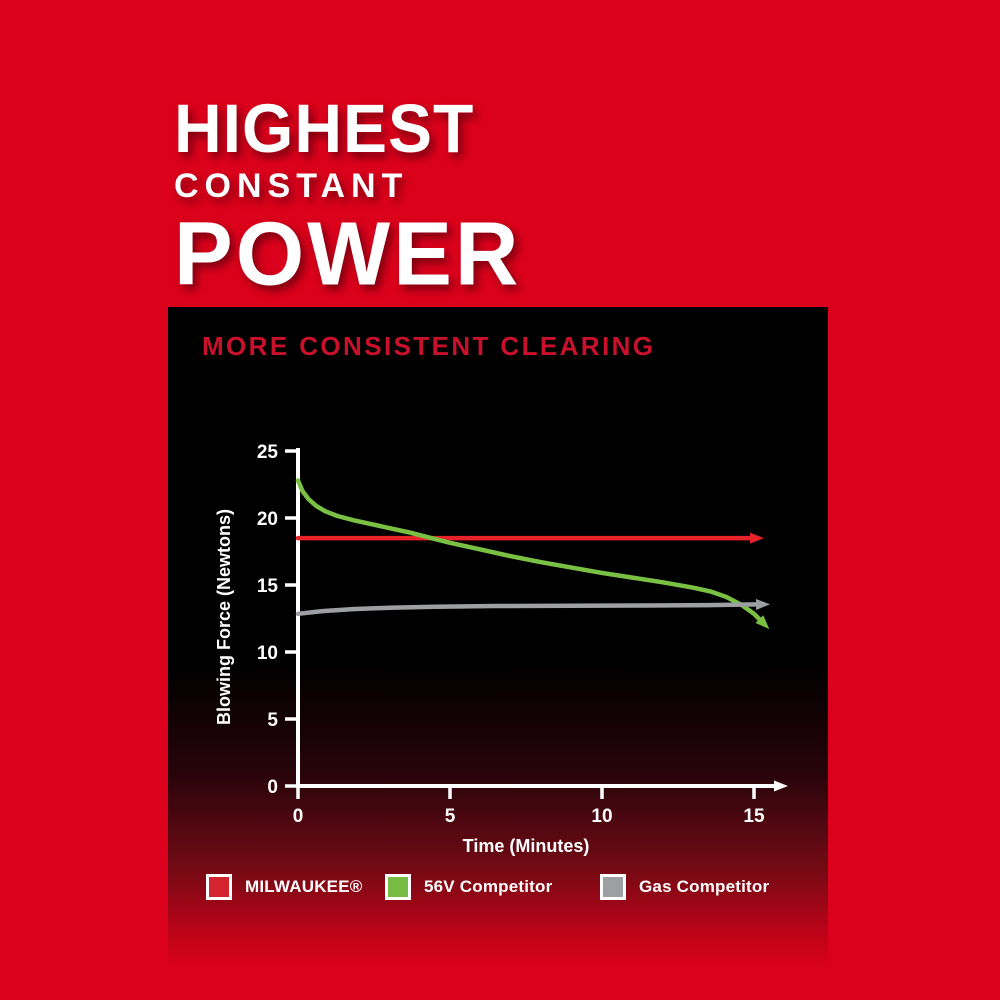 Image resolution: width=1000 pixels, height=1000 pixels. I want to click on headline-line-2: CONSTANT, so click(291, 186).